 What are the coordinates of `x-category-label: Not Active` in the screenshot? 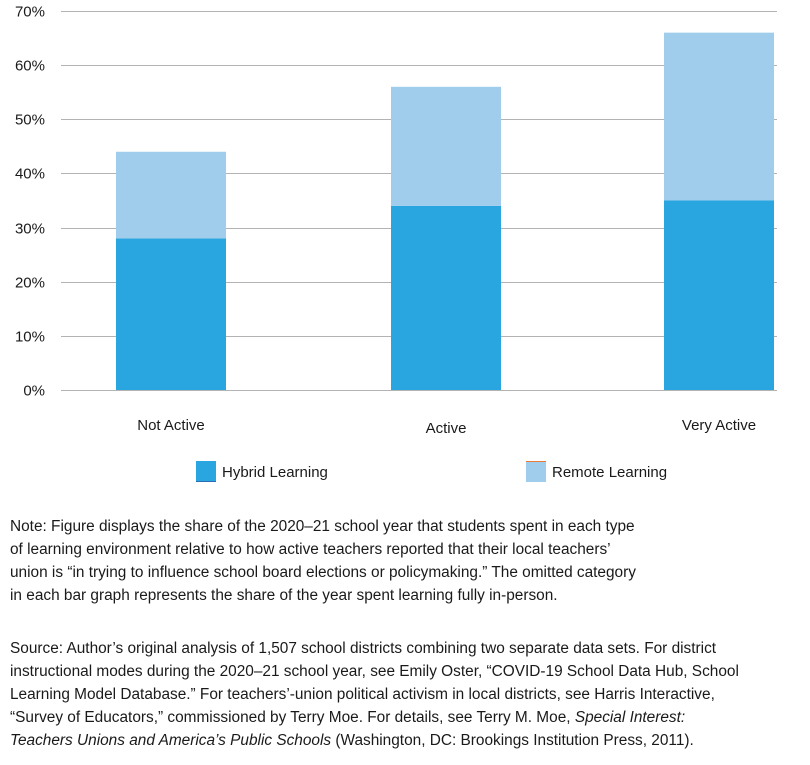 It's located at (171, 425).